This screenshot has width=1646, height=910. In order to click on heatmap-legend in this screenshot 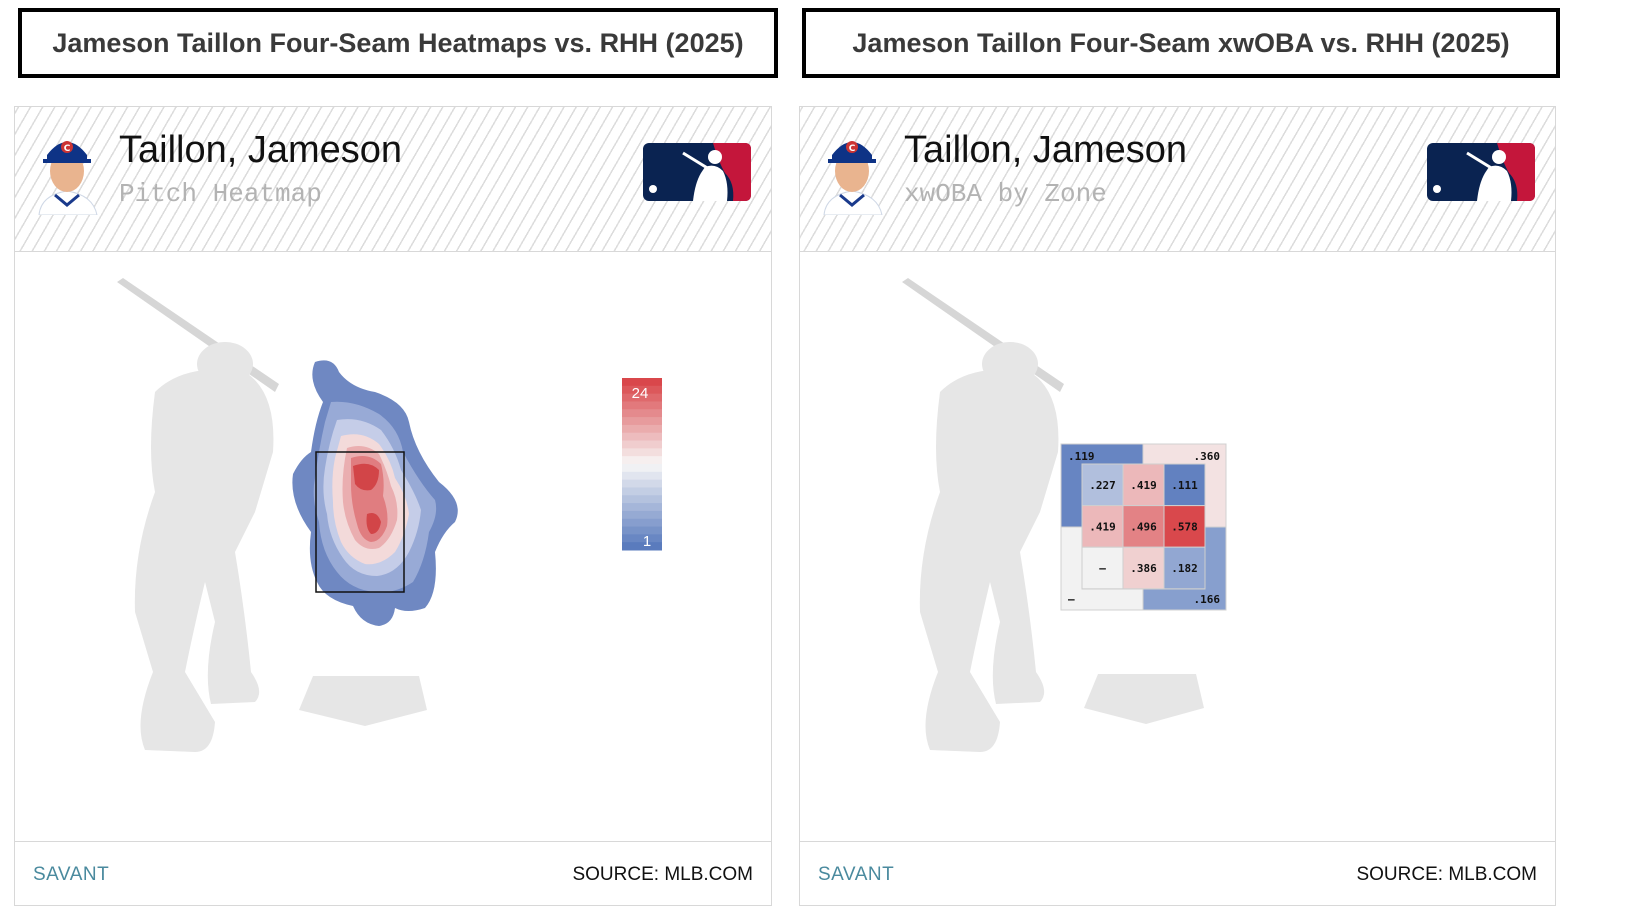, I will do `click(642, 464)`.